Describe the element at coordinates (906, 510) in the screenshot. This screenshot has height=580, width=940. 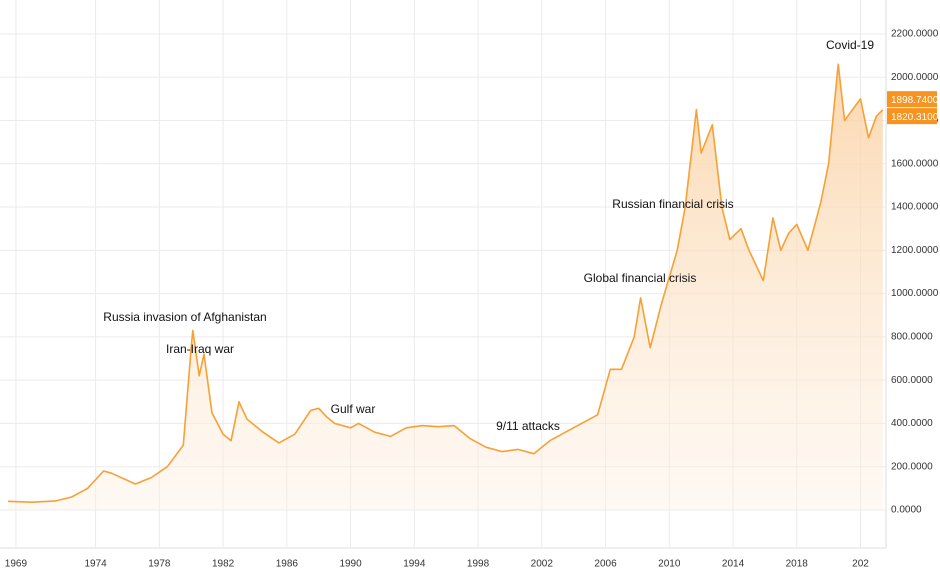
I see `y-tick-label: 0.0000` at that location.